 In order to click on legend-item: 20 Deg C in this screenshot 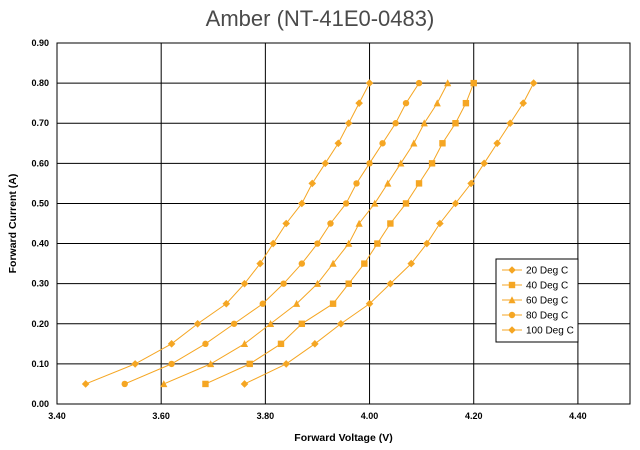, I will do `click(535, 271)`.